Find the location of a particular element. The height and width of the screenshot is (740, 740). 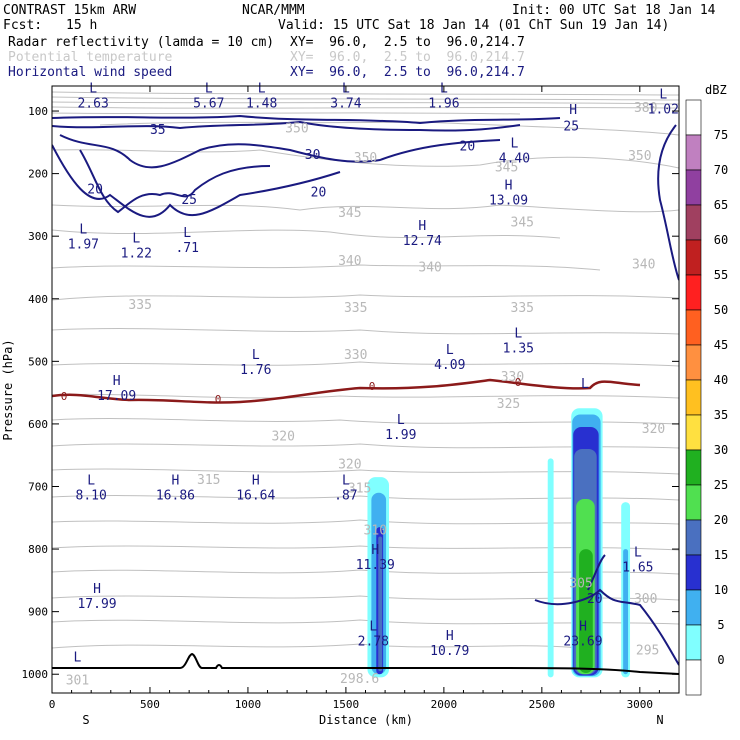

y-tick-label: 200 is located at coordinates (38, 174).